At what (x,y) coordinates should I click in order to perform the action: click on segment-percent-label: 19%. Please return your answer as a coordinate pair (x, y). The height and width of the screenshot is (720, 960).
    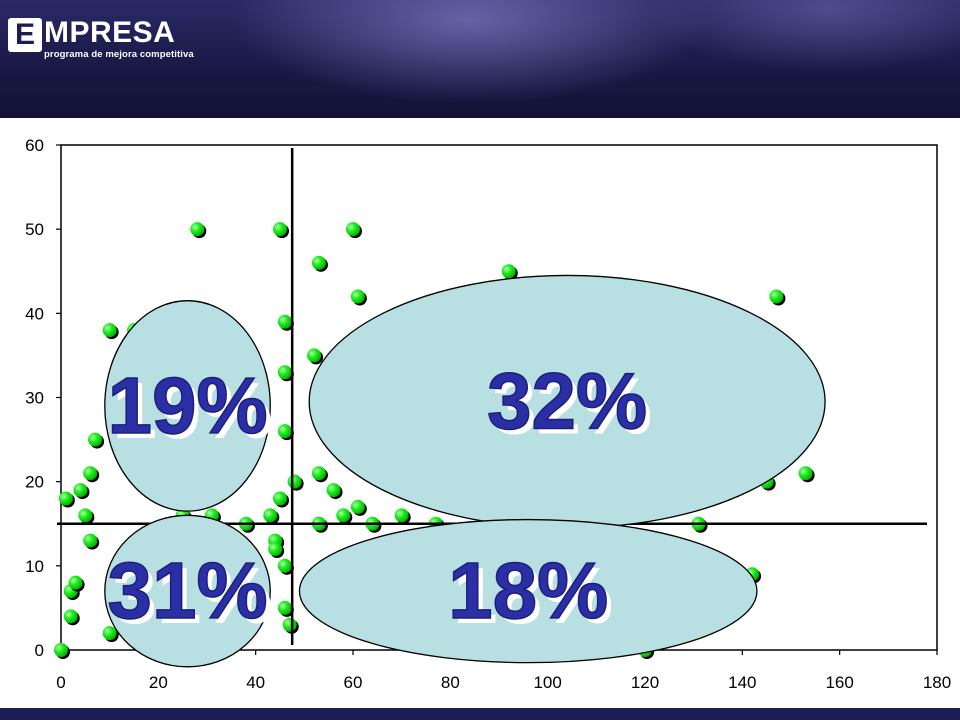
    Looking at the image, I should click on (187, 405).